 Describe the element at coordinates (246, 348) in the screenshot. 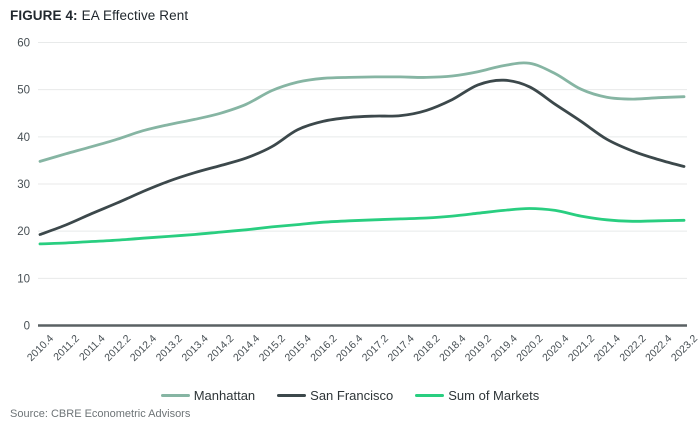

I see `x-axis-tick-label: 2014.4` at that location.